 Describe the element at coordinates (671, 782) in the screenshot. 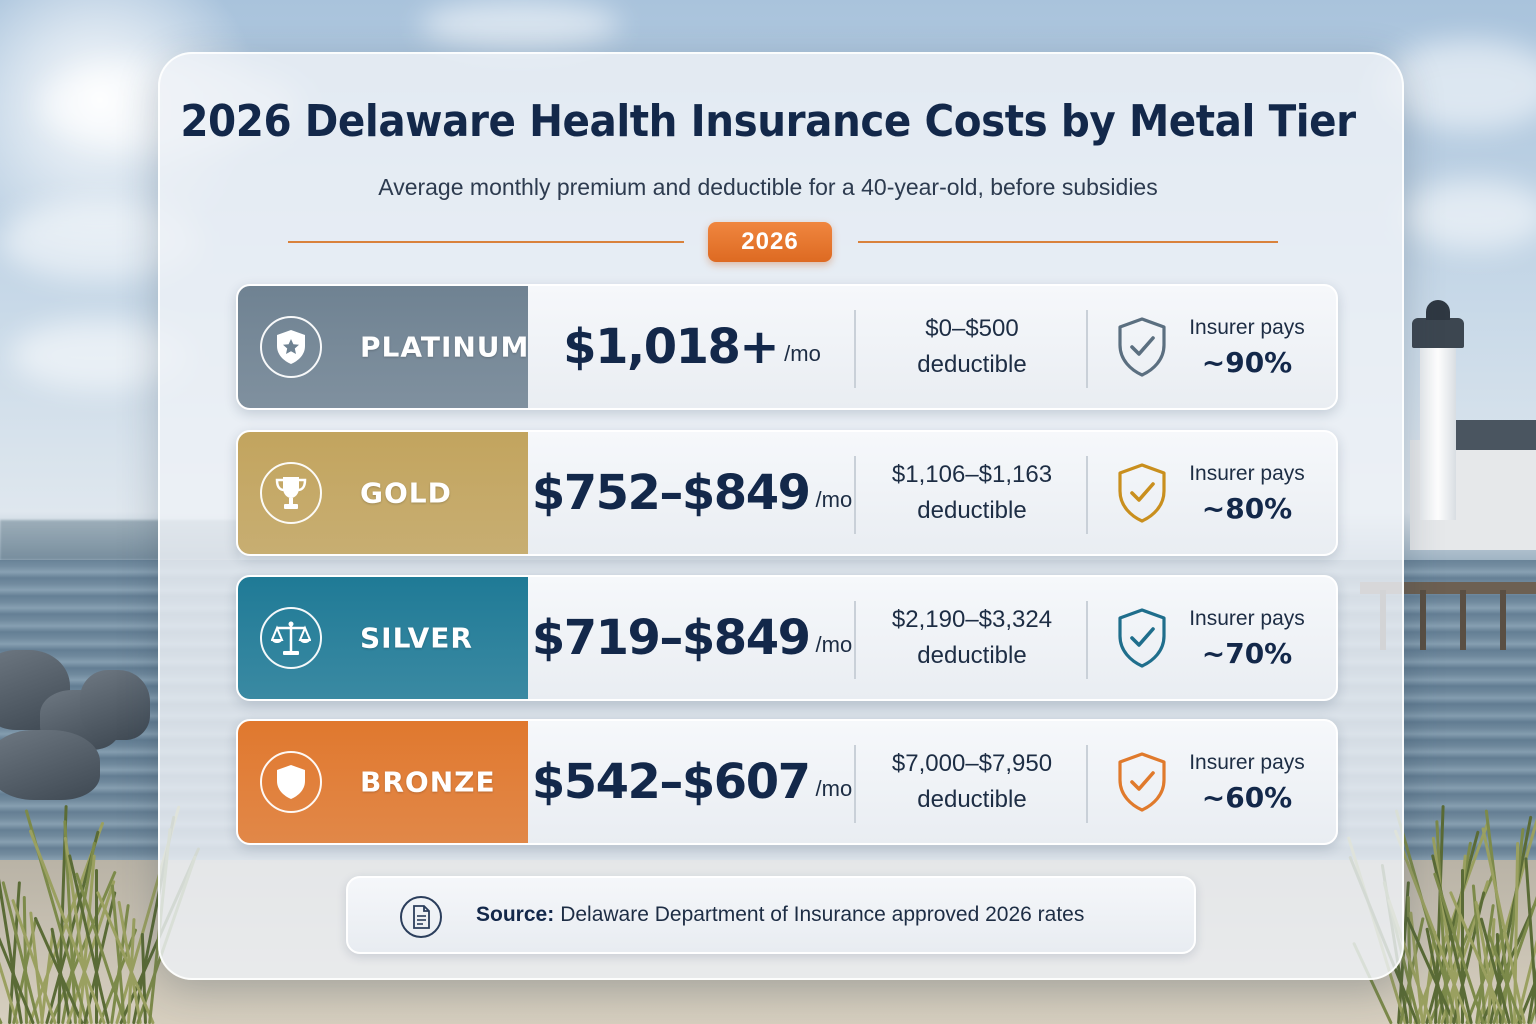

I see `premium-amount: $542–$607` at that location.